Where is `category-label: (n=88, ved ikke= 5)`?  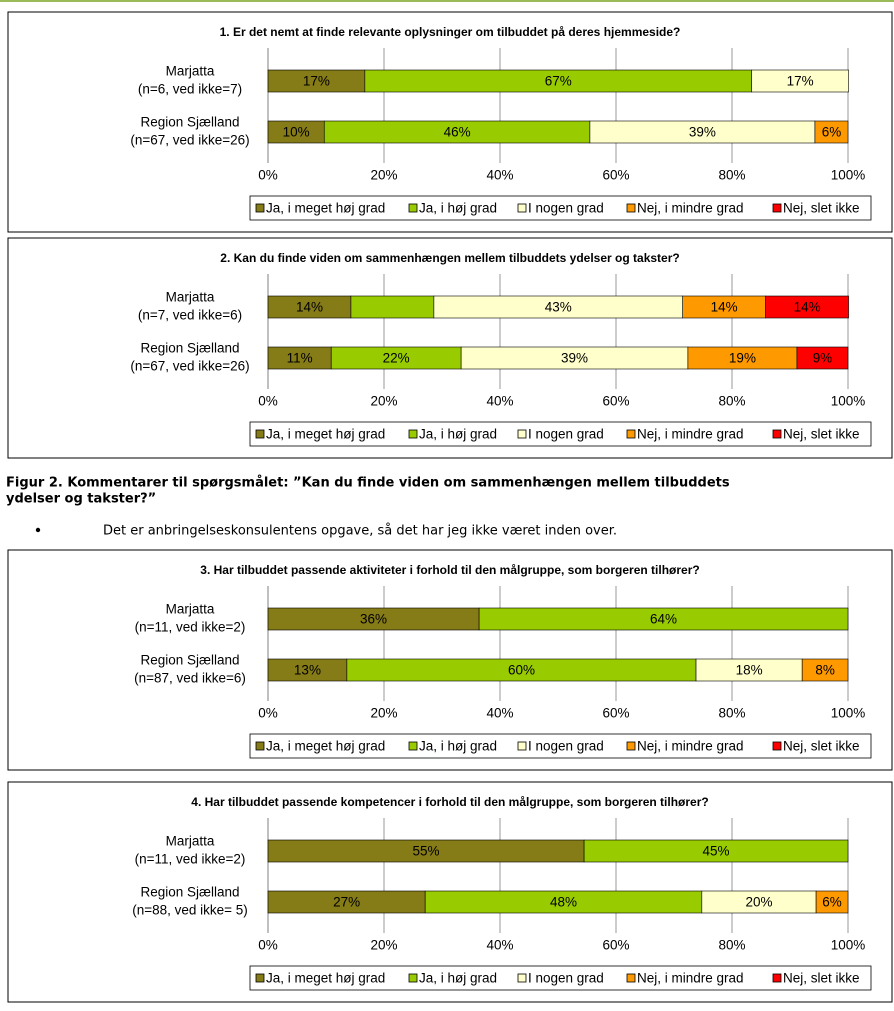 category-label: (n=88, ved ikke= 5) is located at coordinates (190, 910).